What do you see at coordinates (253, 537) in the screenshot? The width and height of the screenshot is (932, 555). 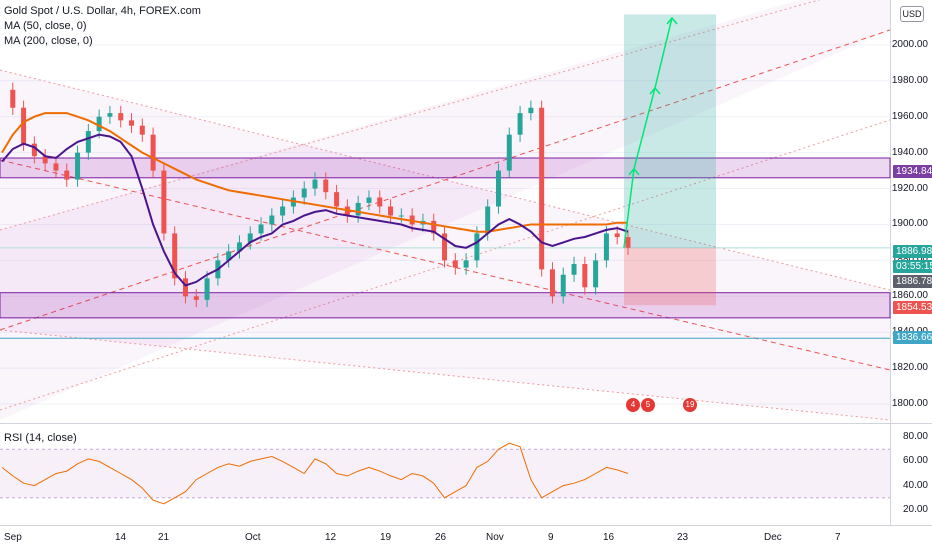 I see `date-label: Oct` at bounding box center [253, 537].